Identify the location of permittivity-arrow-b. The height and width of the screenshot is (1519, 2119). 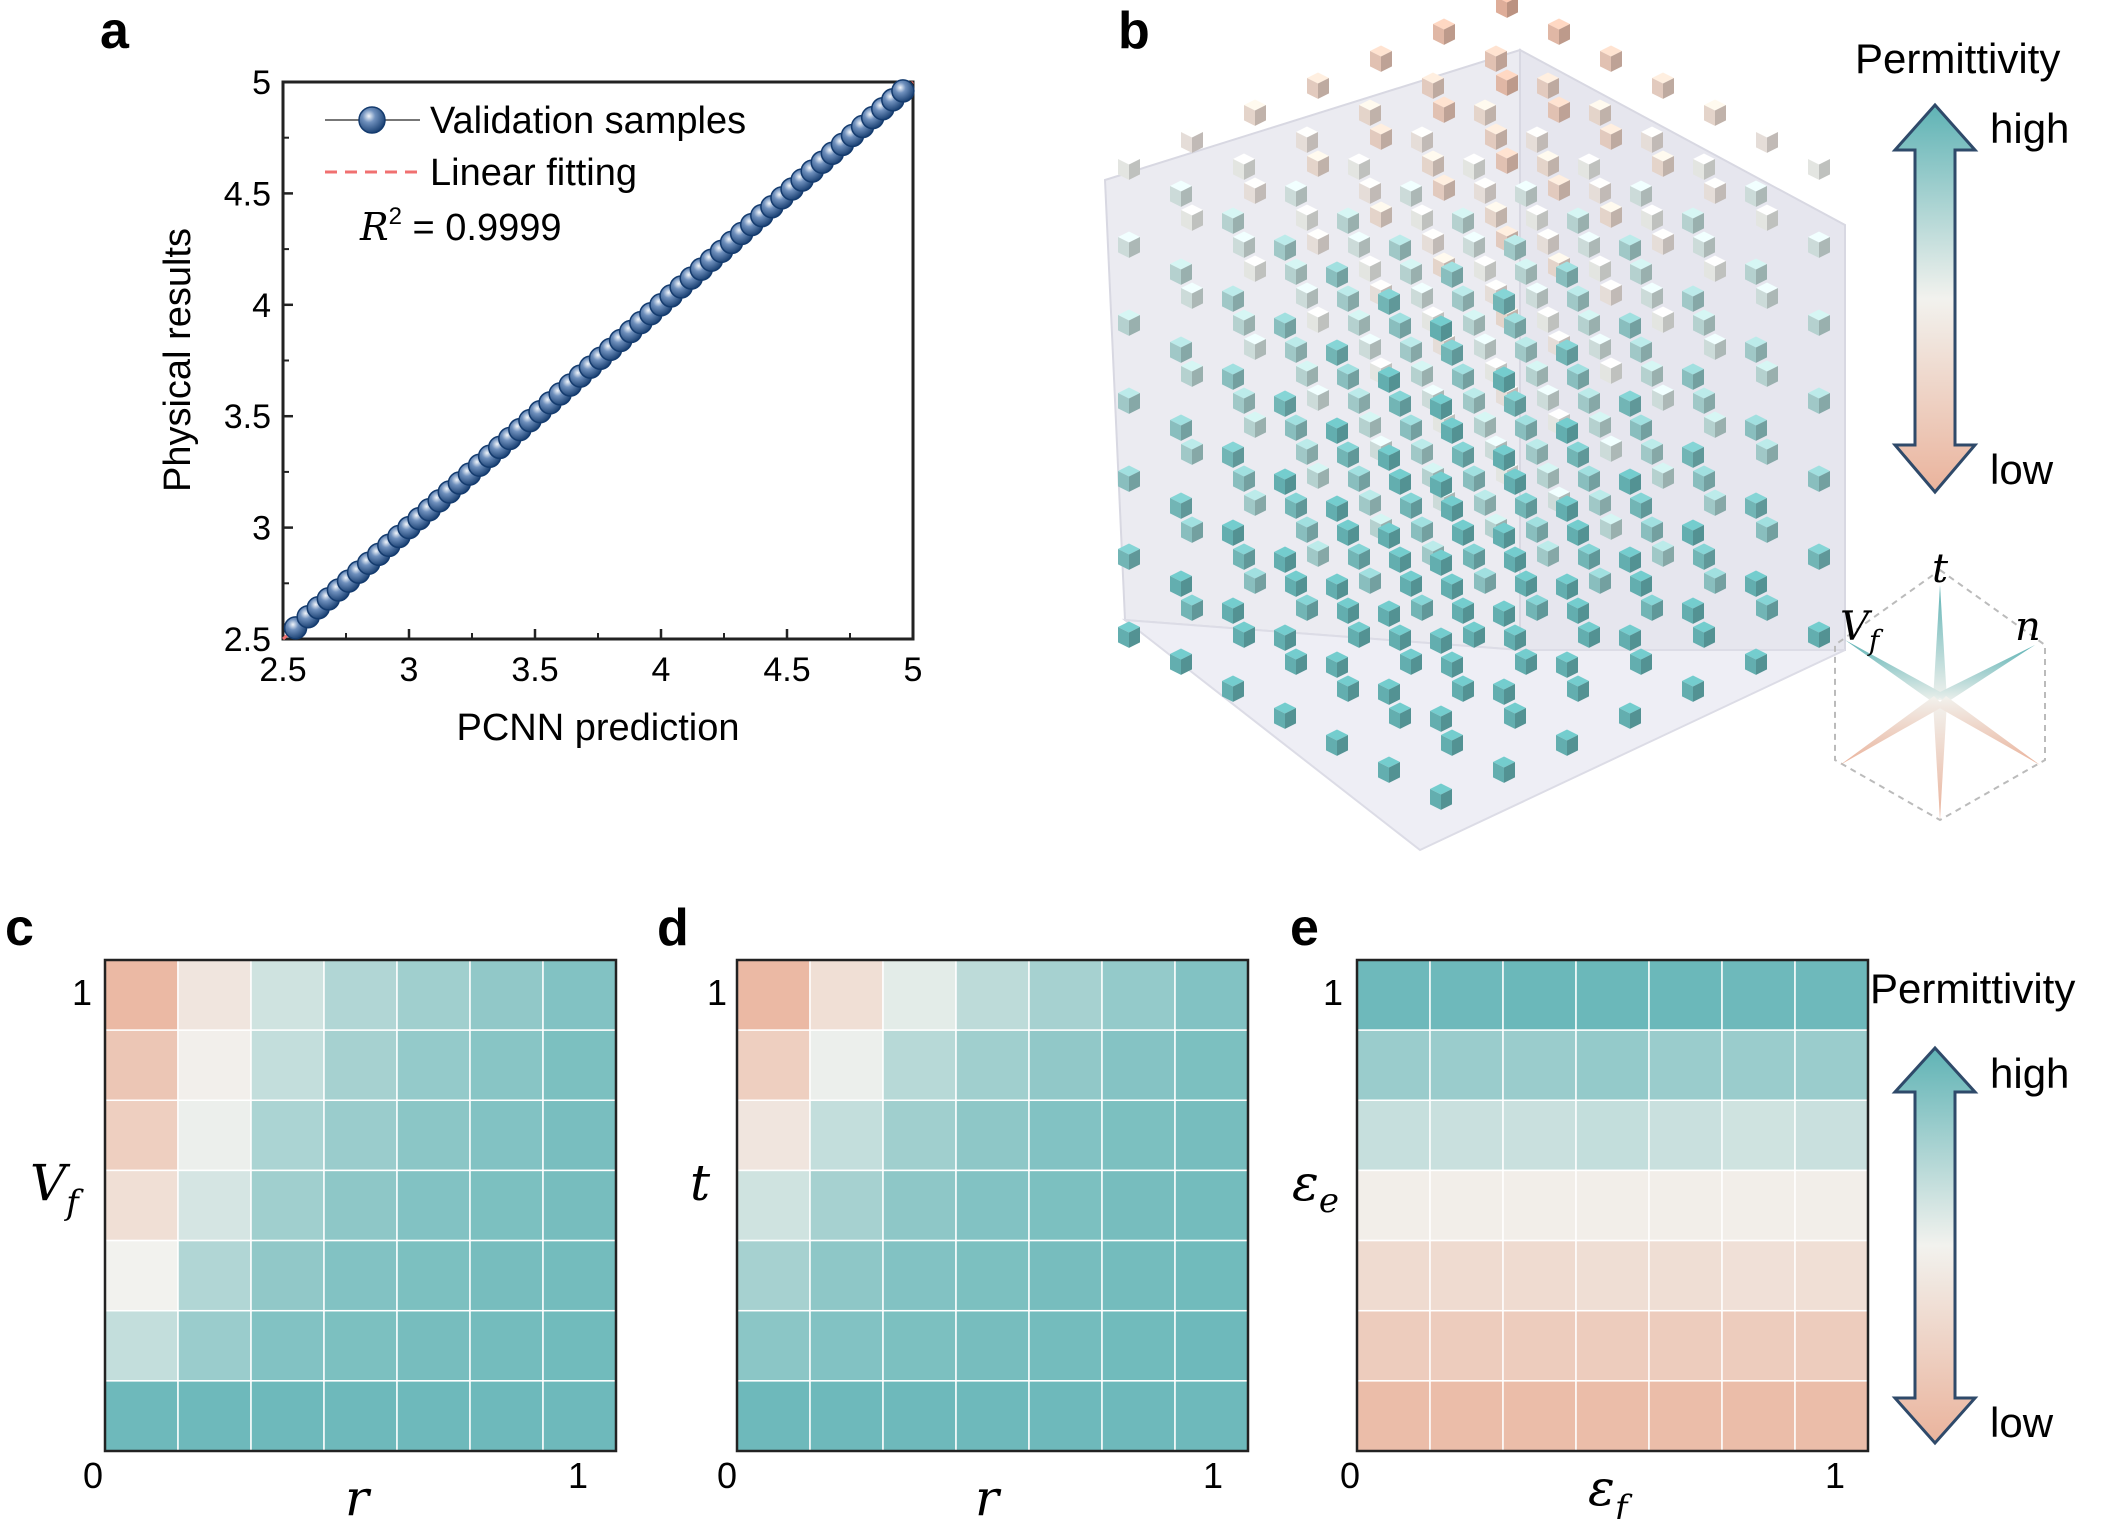
(1935, 298).